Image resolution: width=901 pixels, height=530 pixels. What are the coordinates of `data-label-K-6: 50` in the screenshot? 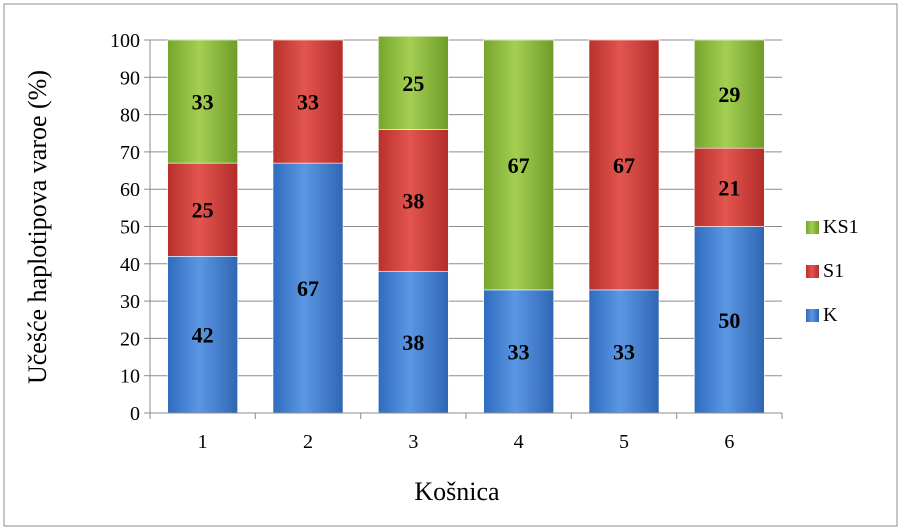 It's located at (729, 320).